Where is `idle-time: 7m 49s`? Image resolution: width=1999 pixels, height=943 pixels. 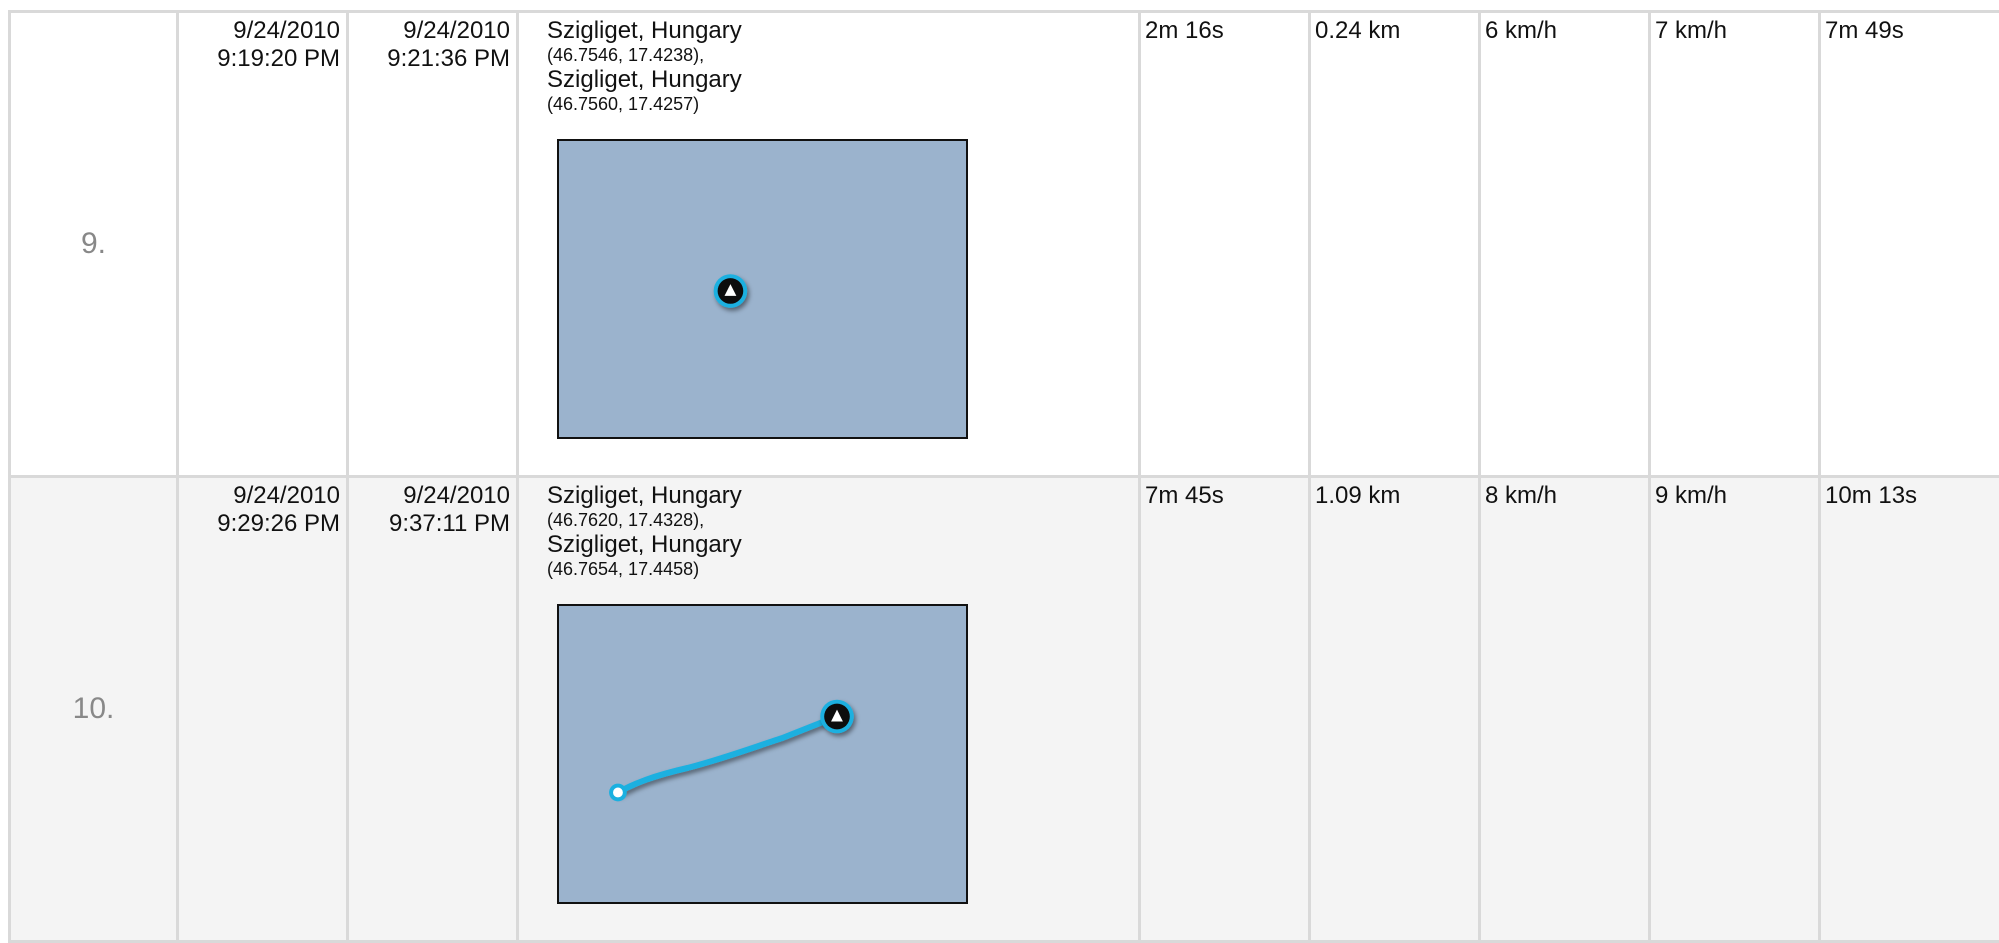
idle-time: 7m 49s is located at coordinates (1909, 244).